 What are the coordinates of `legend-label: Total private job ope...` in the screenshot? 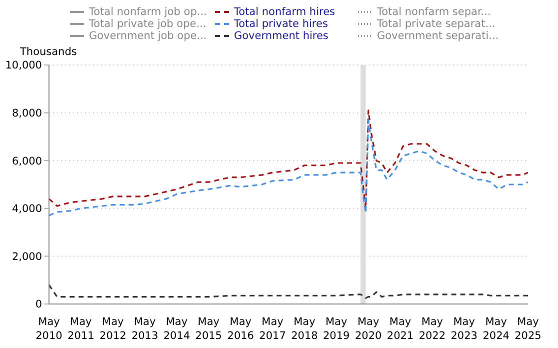 It's located at (147, 24).